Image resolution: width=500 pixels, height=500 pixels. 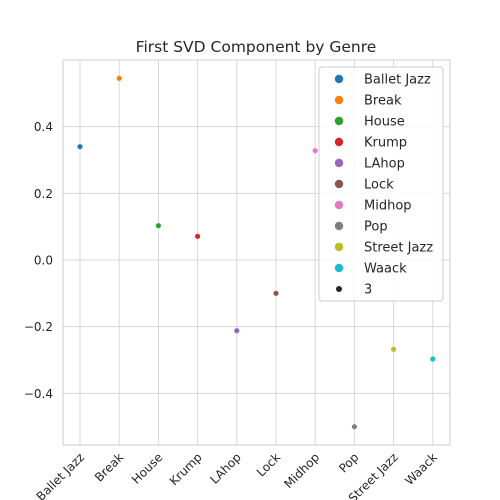 What do you see at coordinates (315, 151) in the screenshot?
I see `data-point-midhop` at bounding box center [315, 151].